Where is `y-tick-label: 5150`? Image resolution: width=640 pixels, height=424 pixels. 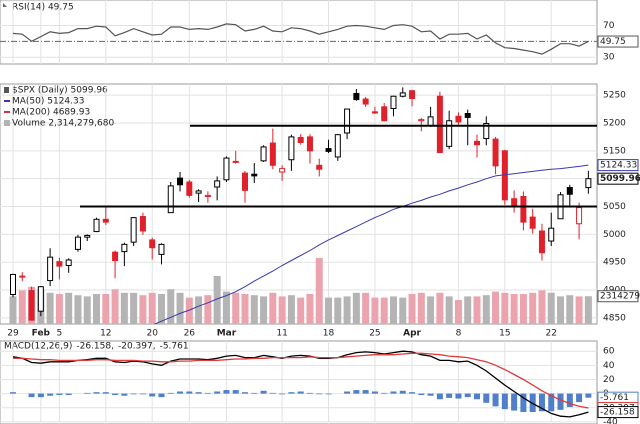
y-tick-label: 5150 is located at coordinates (614, 151).